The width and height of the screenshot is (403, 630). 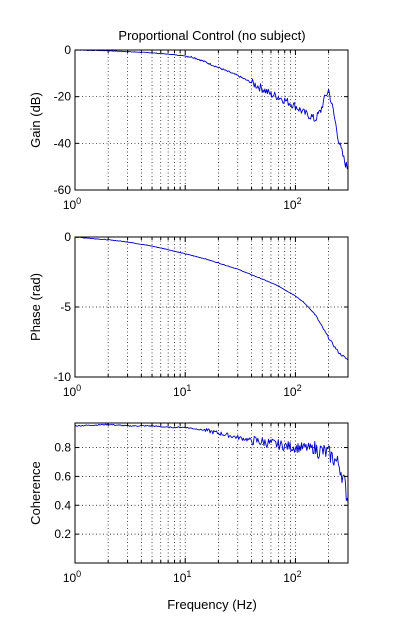 I want to click on phase-y-axis-label: Phase (rad), so click(x=35, y=307).